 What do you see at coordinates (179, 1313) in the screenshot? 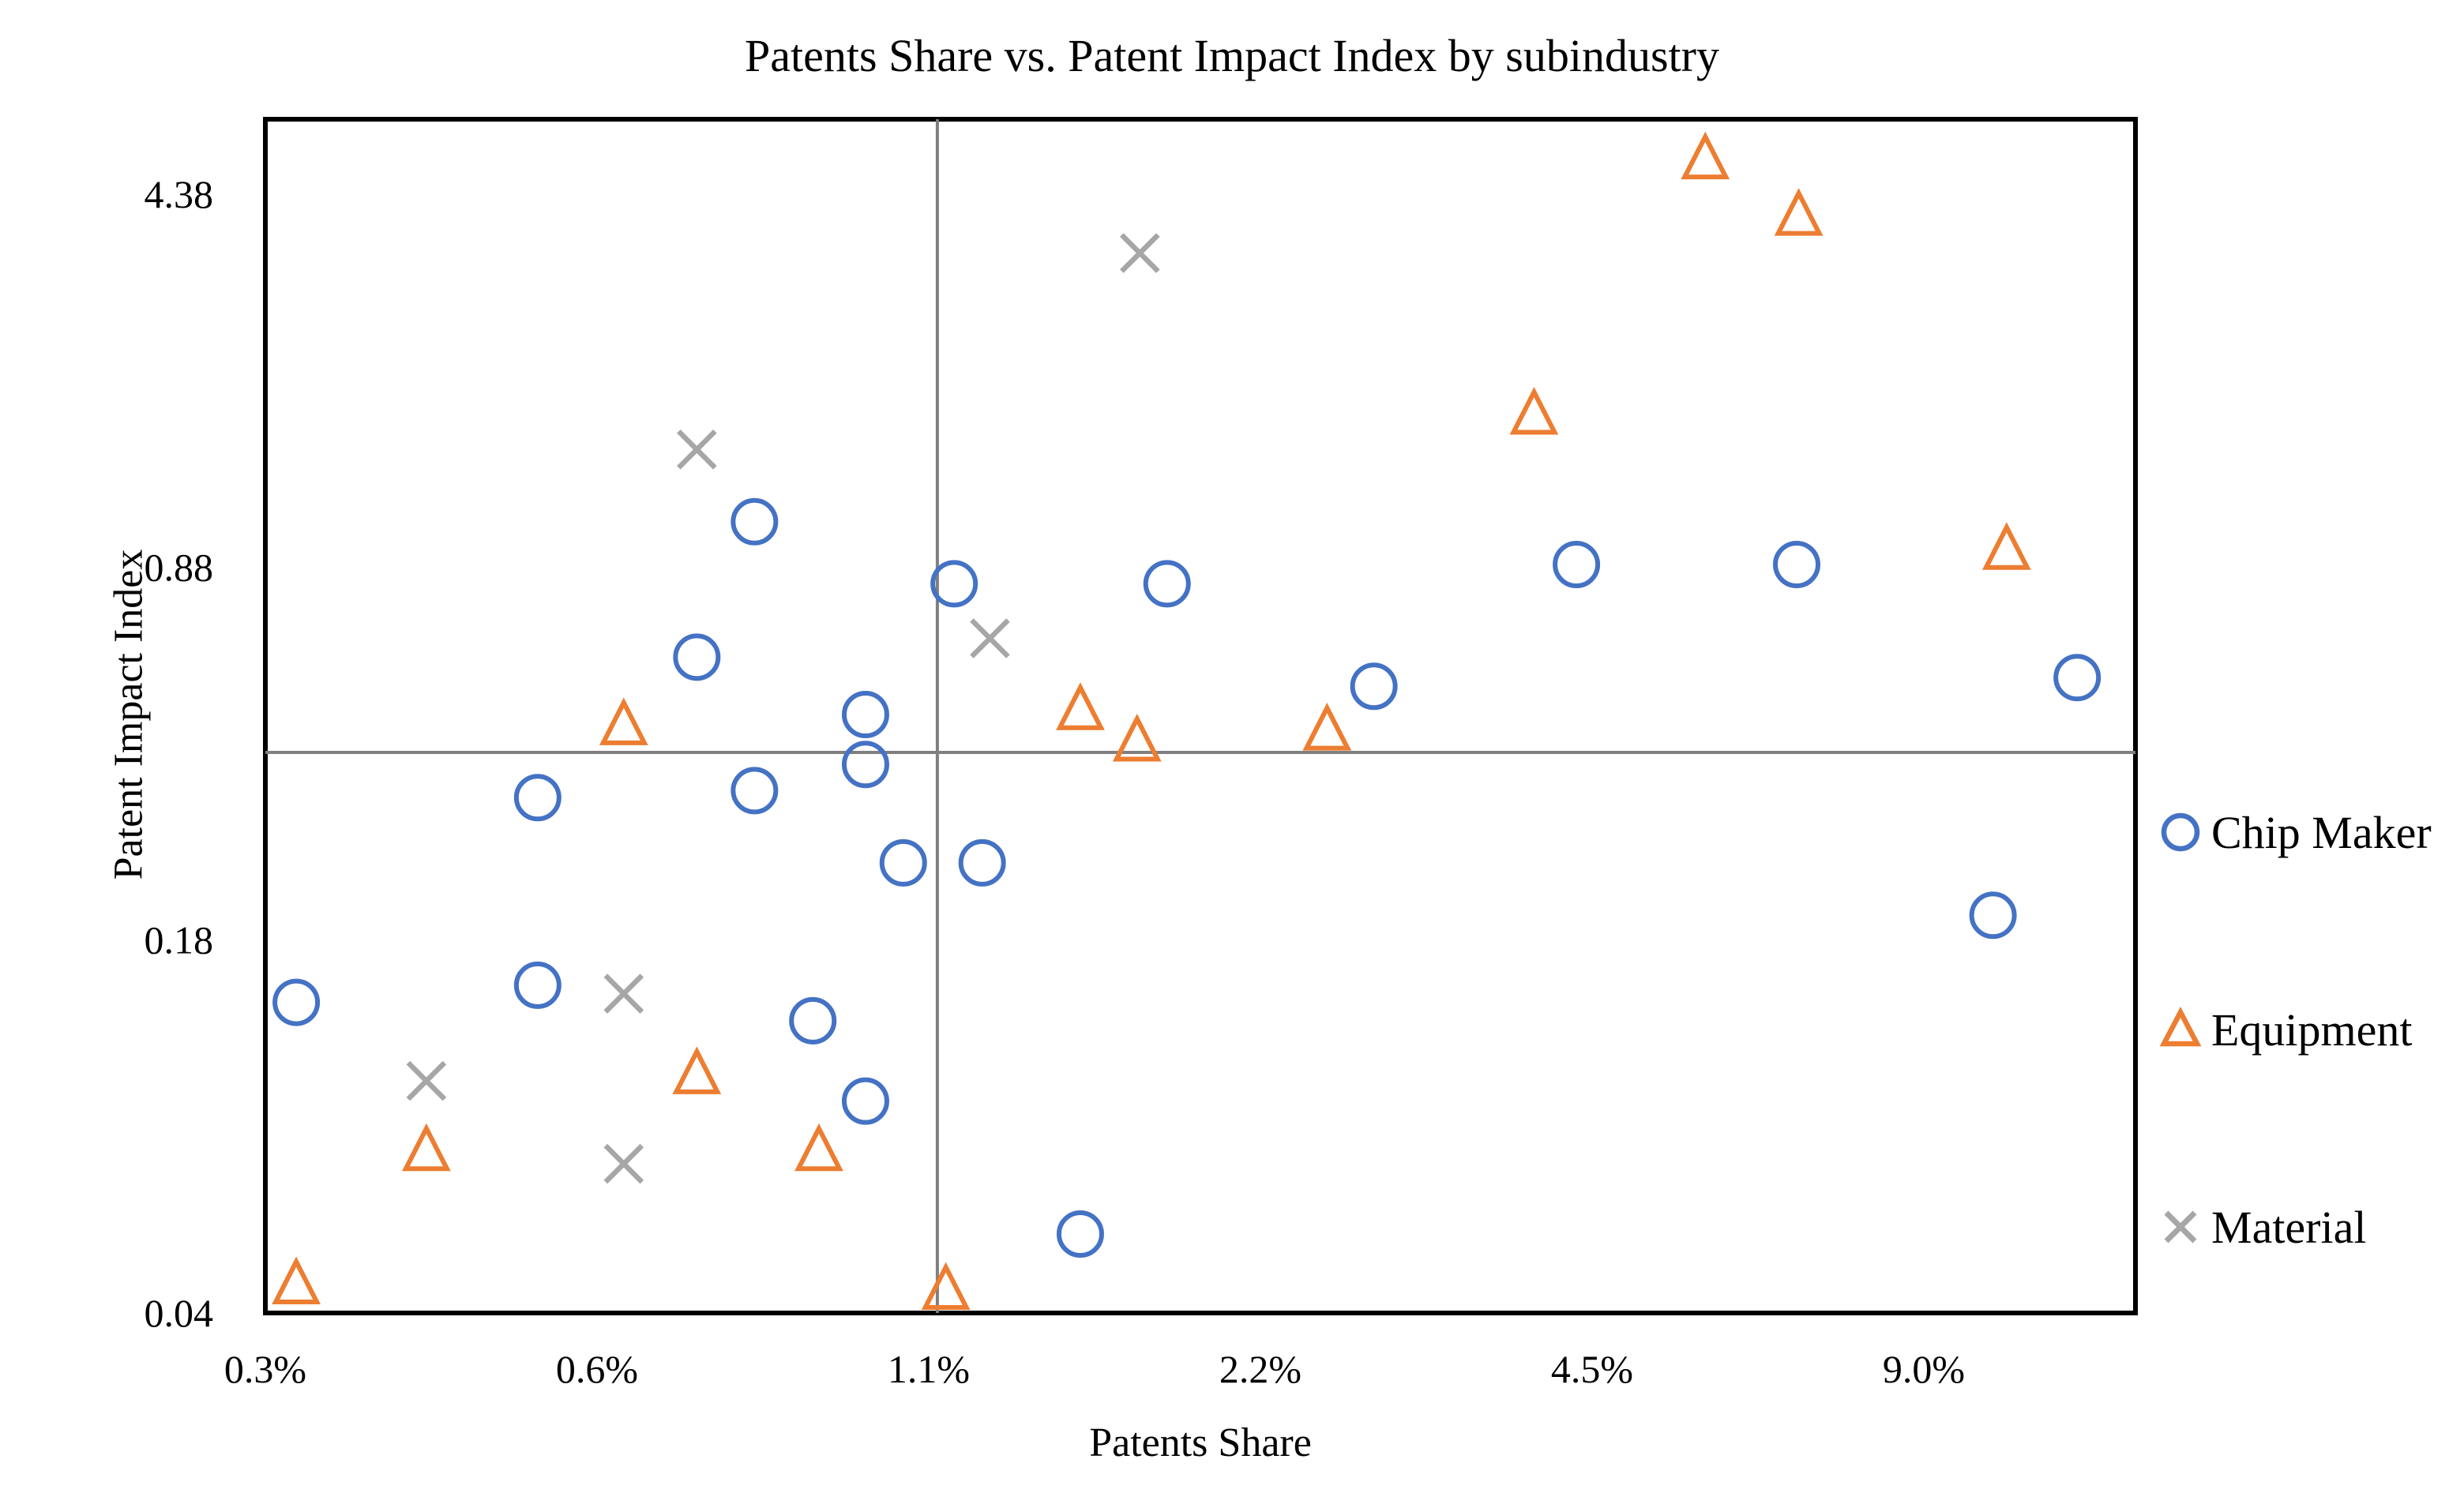
I see `y-tick-label: 0.04` at bounding box center [179, 1313].